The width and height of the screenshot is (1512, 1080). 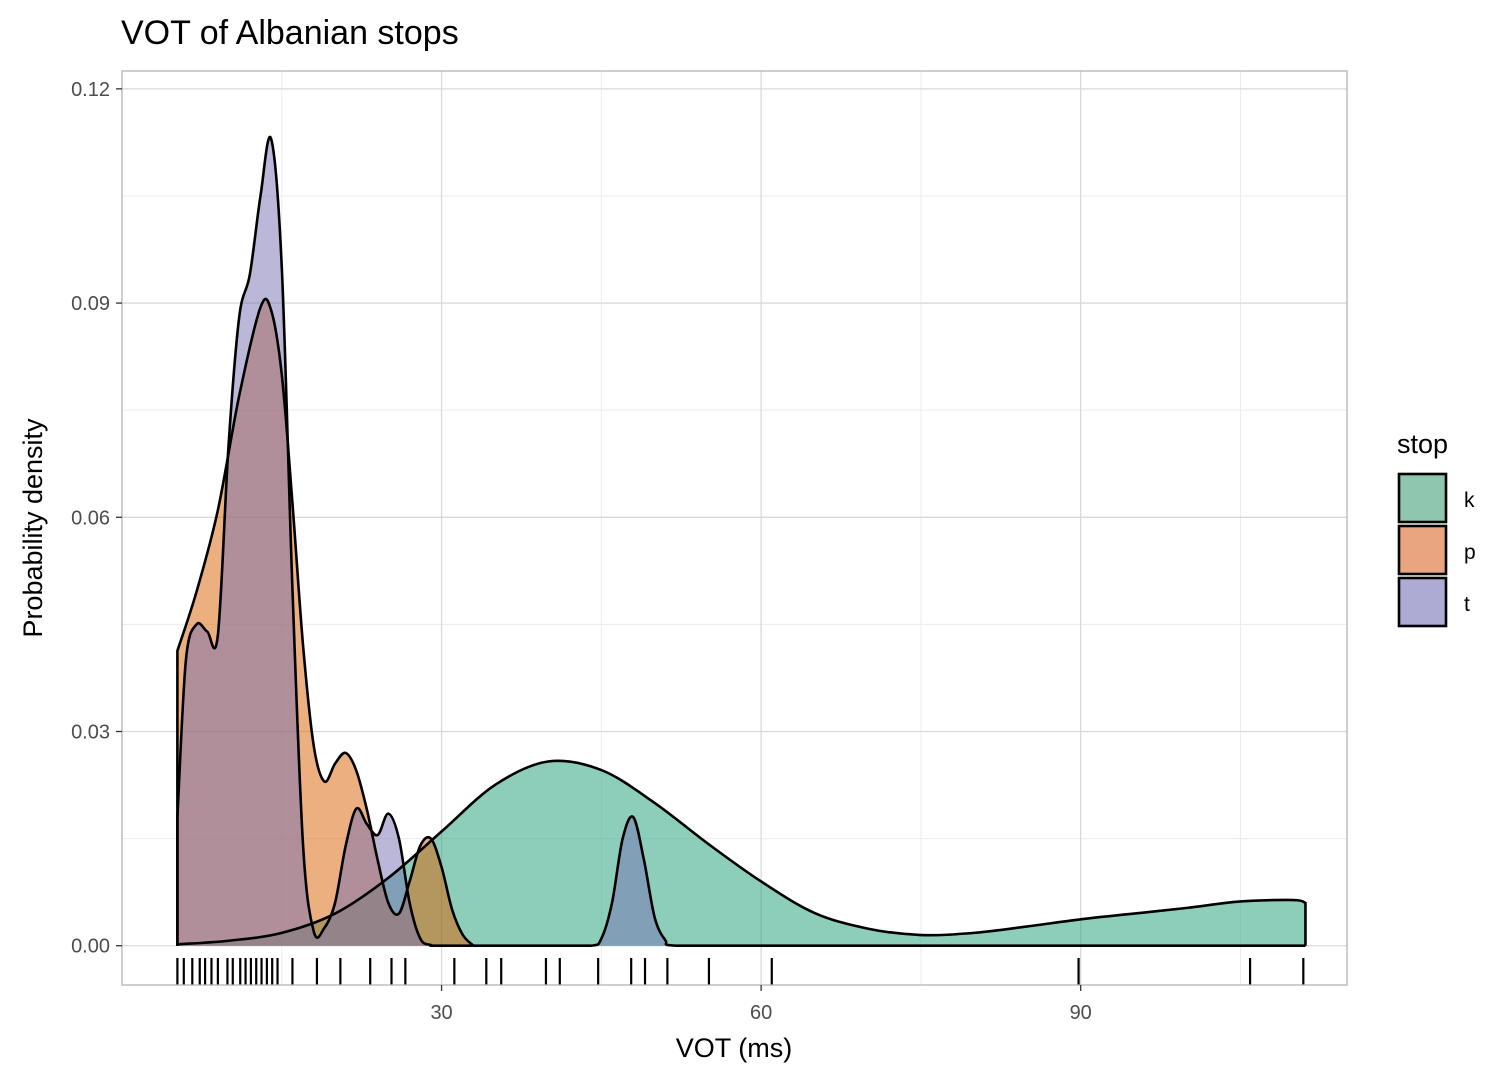 I want to click on y-axis-title: Probability density, so click(x=33, y=528).